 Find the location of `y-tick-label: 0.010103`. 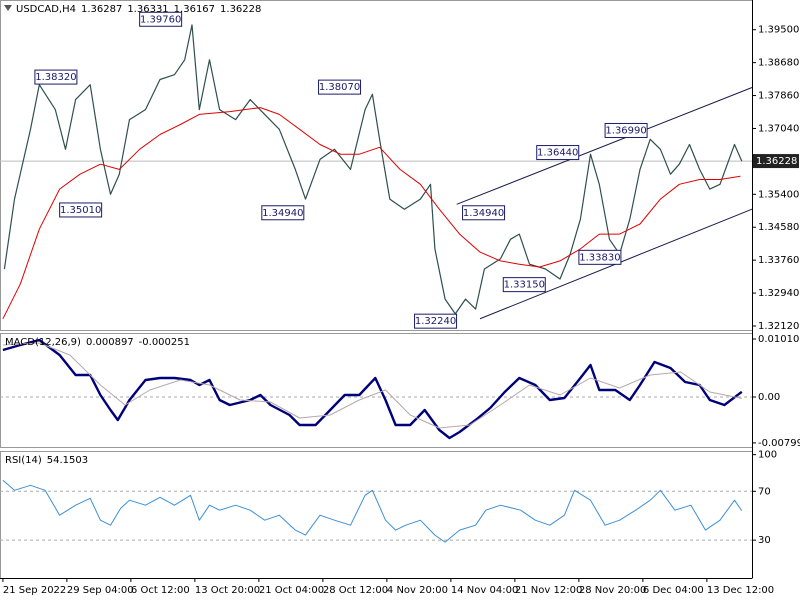

y-tick-label: 0.010103 is located at coordinates (779, 339).